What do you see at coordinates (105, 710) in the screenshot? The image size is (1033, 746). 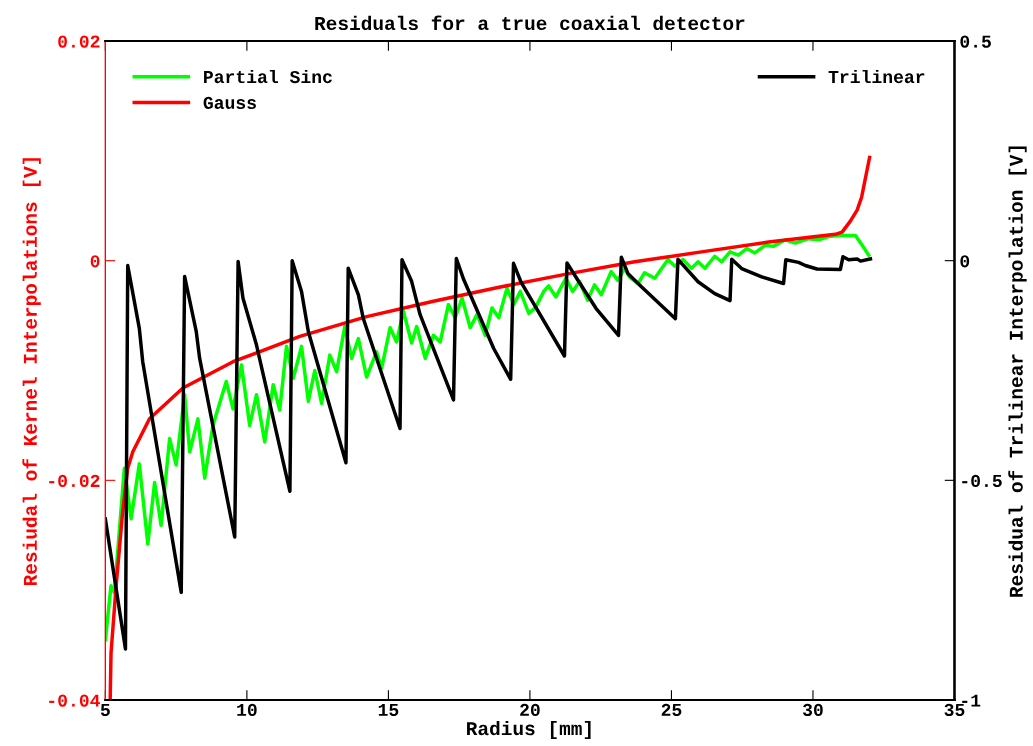 I see `x-tick-label: 5` at bounding box center [105, 710].